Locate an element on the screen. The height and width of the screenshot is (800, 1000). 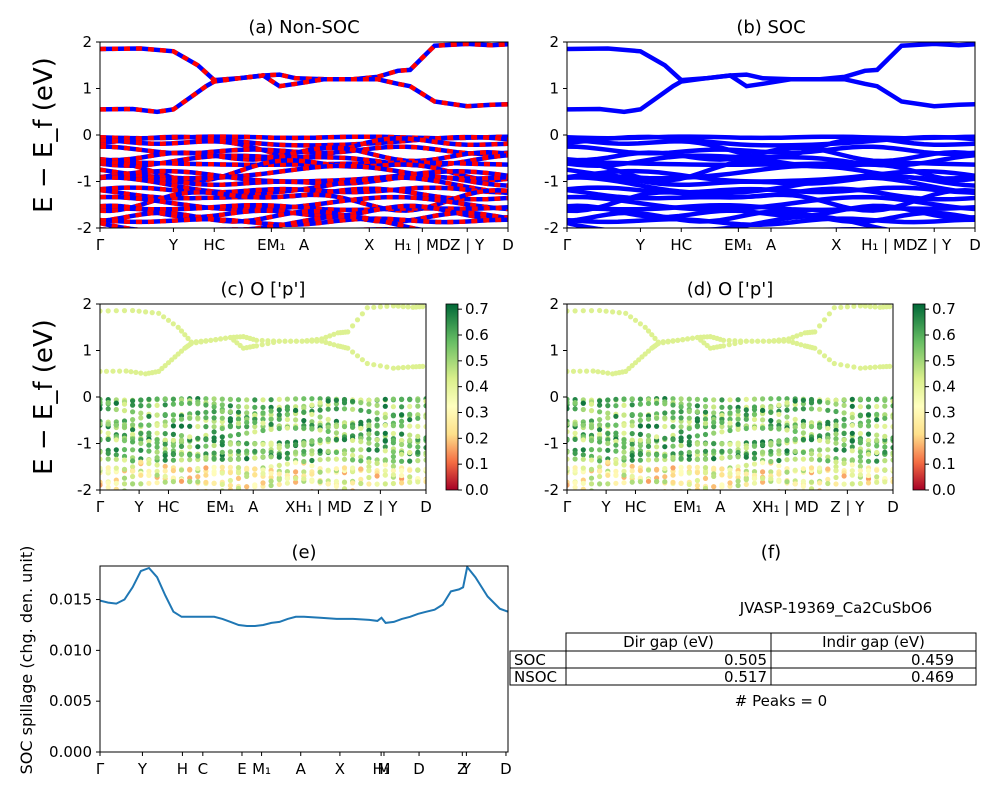
xtick-label: X is located at coordinates (369, 245).